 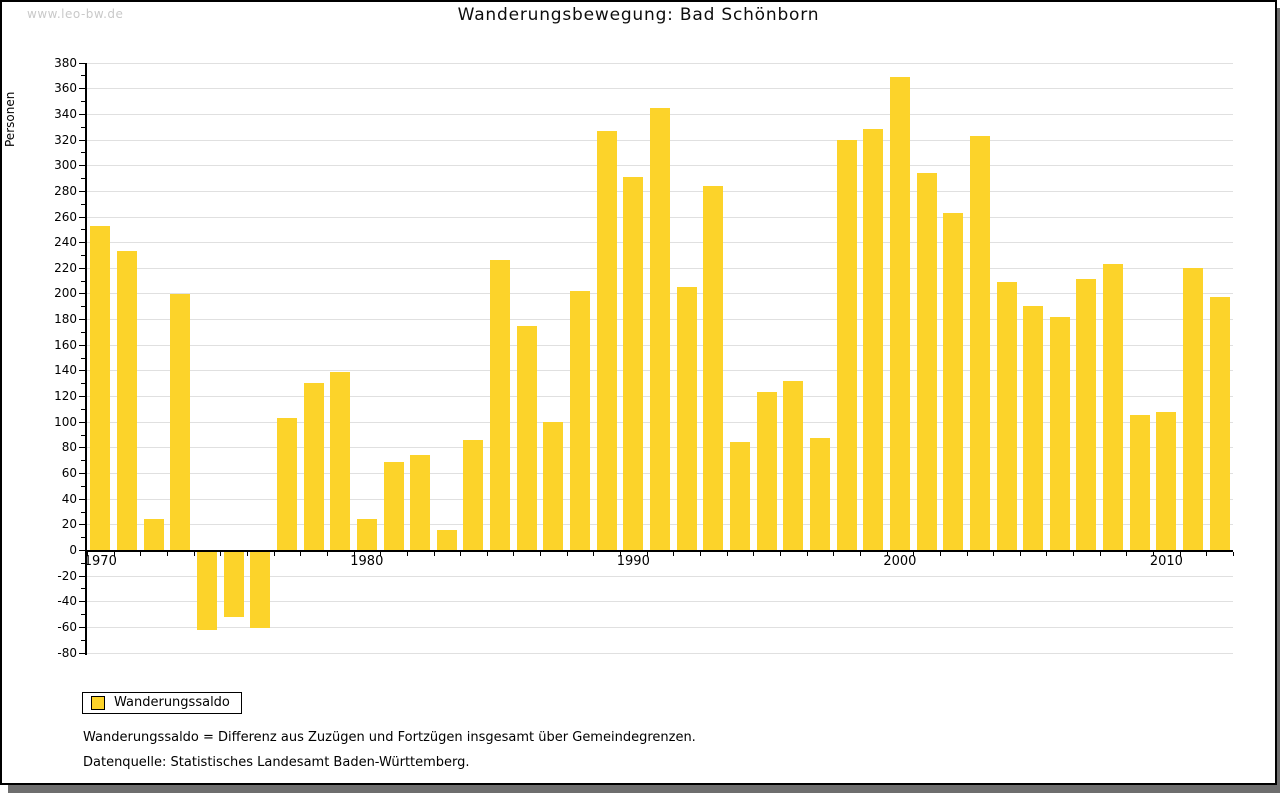 What do you see at coordinates (819, 494) in the screenshot?
I see `bar-1997` at bounding box center [819, 494].